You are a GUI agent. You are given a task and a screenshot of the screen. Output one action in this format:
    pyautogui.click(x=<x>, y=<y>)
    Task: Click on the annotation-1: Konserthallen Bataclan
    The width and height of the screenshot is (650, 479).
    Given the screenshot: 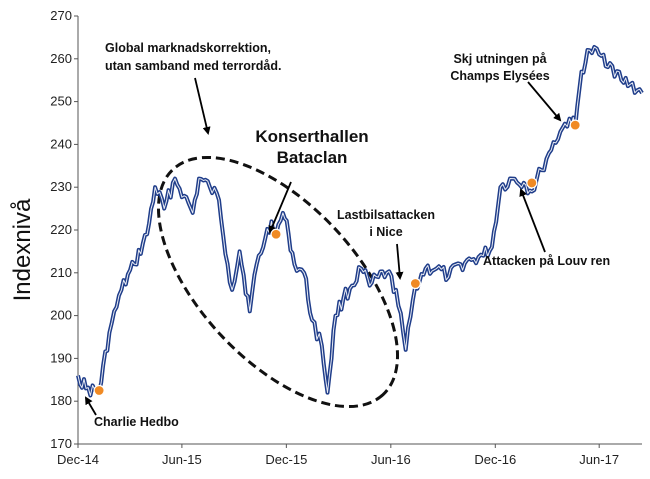 What is the action you would take?
    pyautogui.click(x=311, y=147)
    